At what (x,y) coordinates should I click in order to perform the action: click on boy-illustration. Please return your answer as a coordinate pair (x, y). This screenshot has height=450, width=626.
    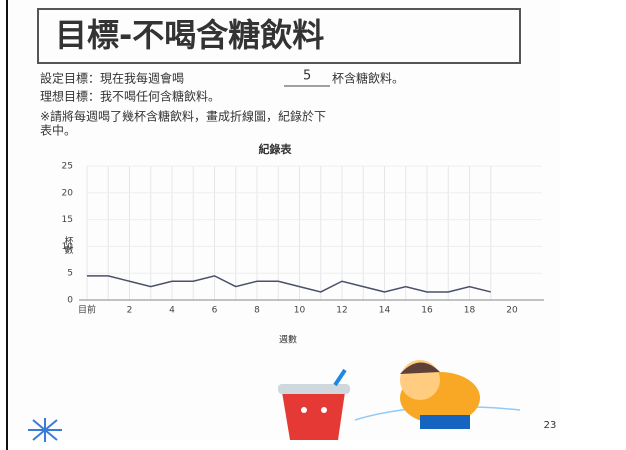
    Looking at the image, I should click on (437, 394).